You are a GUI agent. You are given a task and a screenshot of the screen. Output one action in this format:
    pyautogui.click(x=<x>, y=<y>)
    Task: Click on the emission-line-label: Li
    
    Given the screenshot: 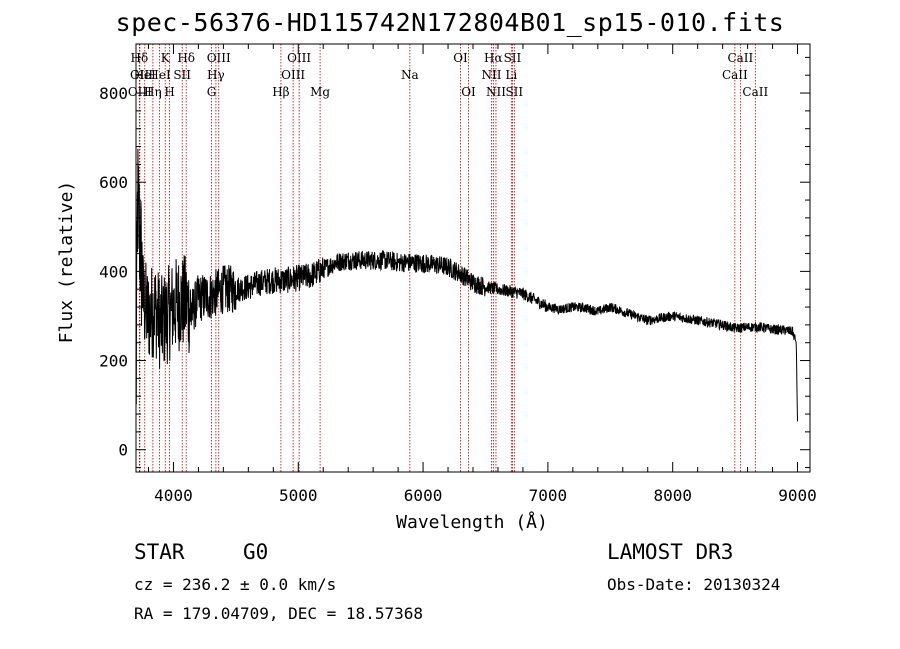 What is the action you would take?
    pyautogui.click(x=511, y=75)
    